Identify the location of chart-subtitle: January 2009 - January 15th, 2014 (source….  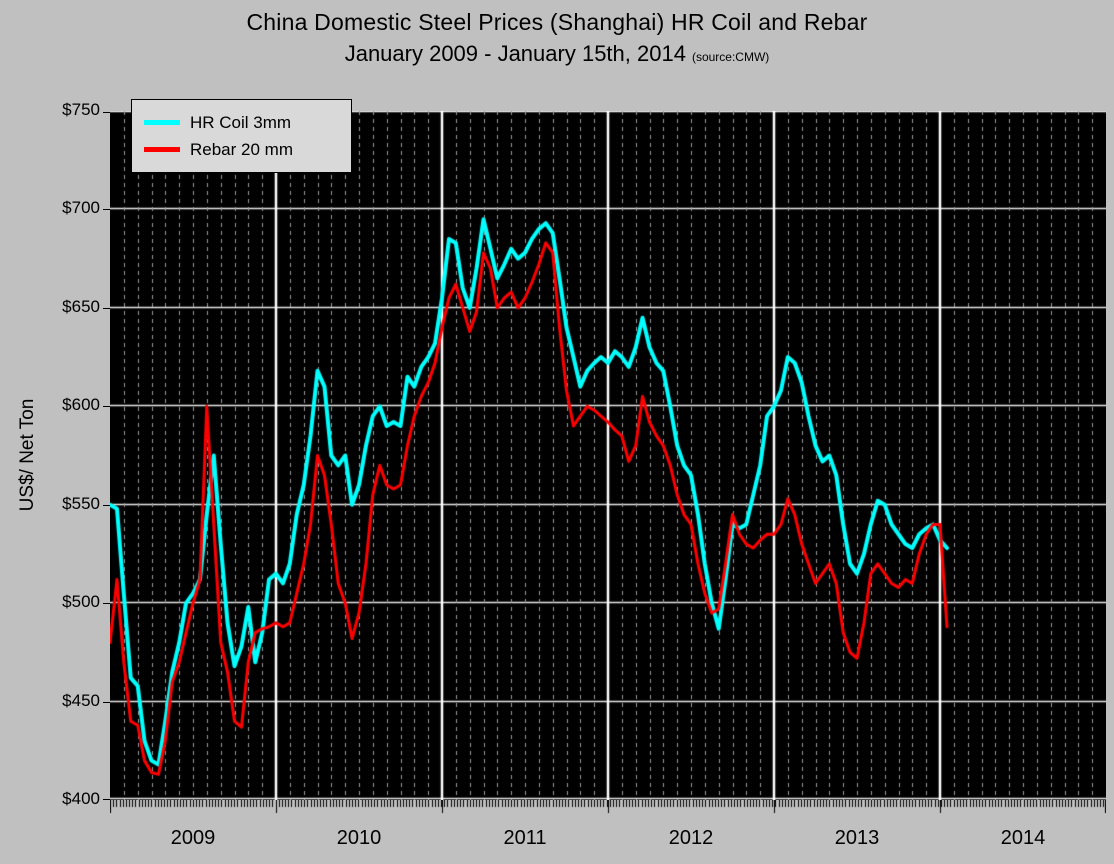
(557, 54).